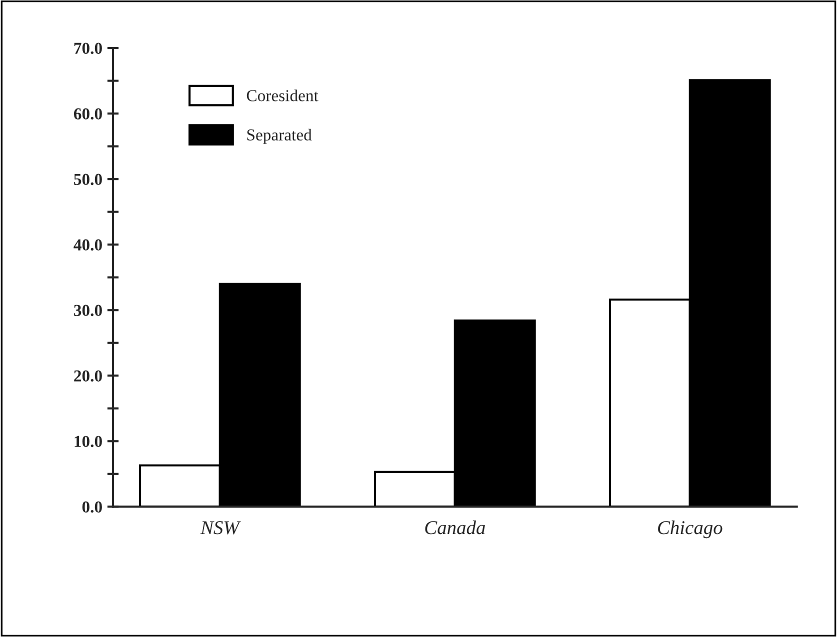 Image resolution: width=837 pixels, height=637 pixels. Describe the element at coordinates (279, 136) in the screenshot. I see `legend-label: Separated` at that location.